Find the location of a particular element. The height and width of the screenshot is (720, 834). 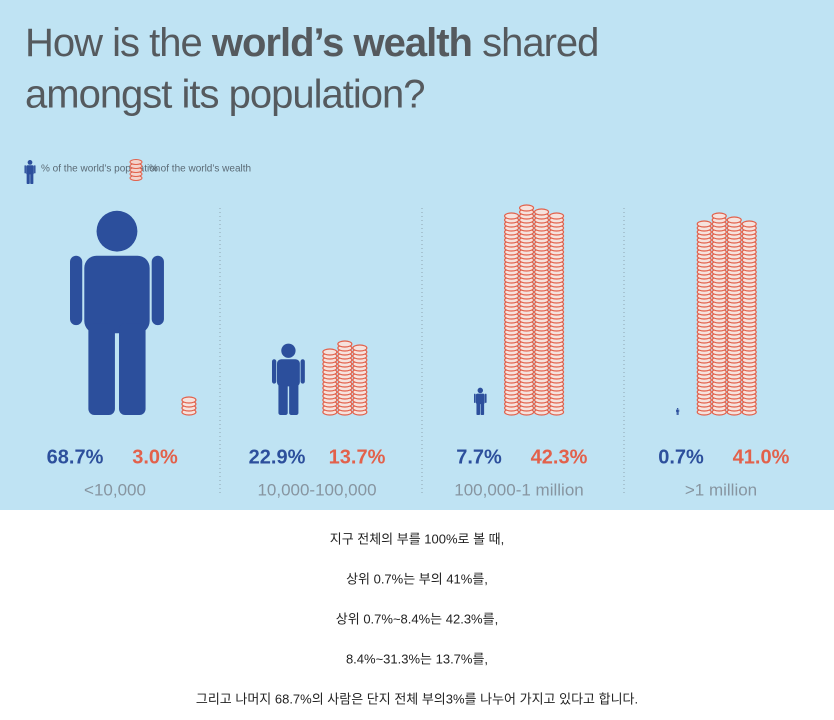

category-label: >1 million is located at coordinates (721, 489).